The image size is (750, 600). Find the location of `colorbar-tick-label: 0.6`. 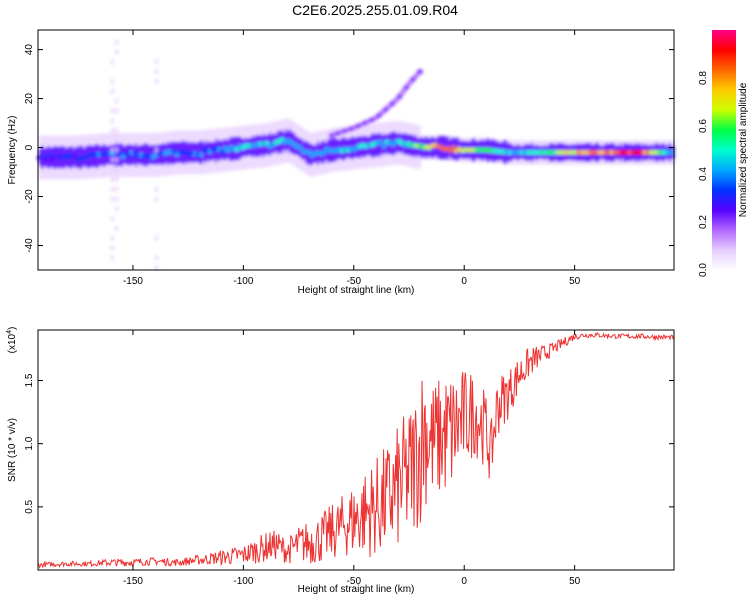

colorbar-tick-label: 0.6 is located at coordinates (703, 126).